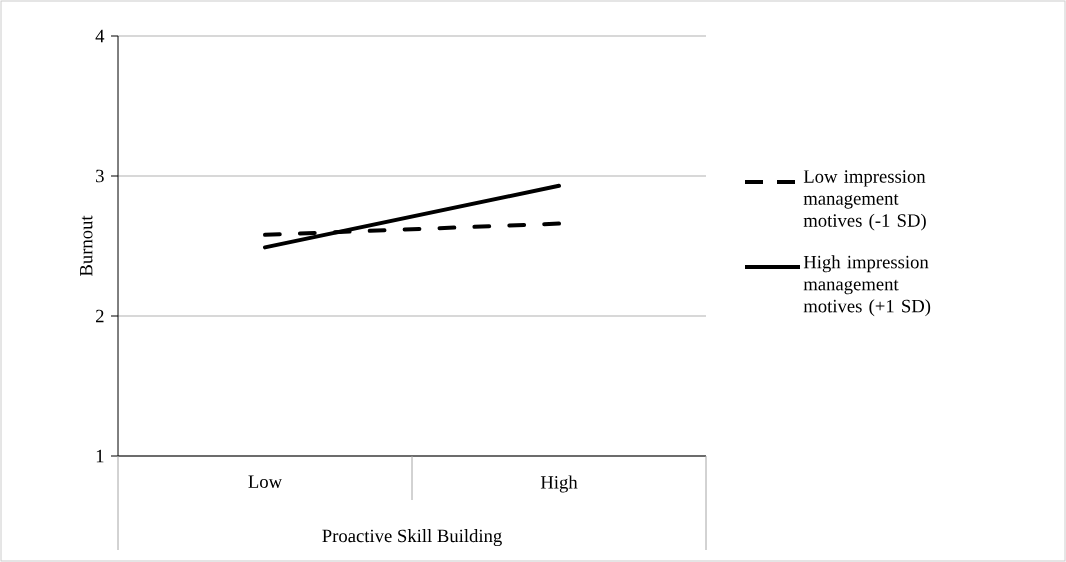 The width and height of the screenshot is (1066, 562). Describe the element at coordinates (412, 538) in the screenshot. I see `x-axis-title: Proactive Skill Building` at that location.